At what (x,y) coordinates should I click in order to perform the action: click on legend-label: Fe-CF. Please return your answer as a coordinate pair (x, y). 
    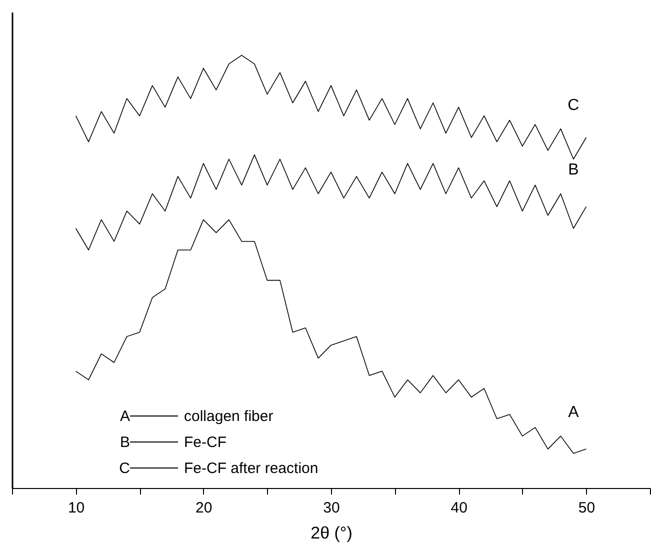
    Looking at the image, I should click on (205, 442).